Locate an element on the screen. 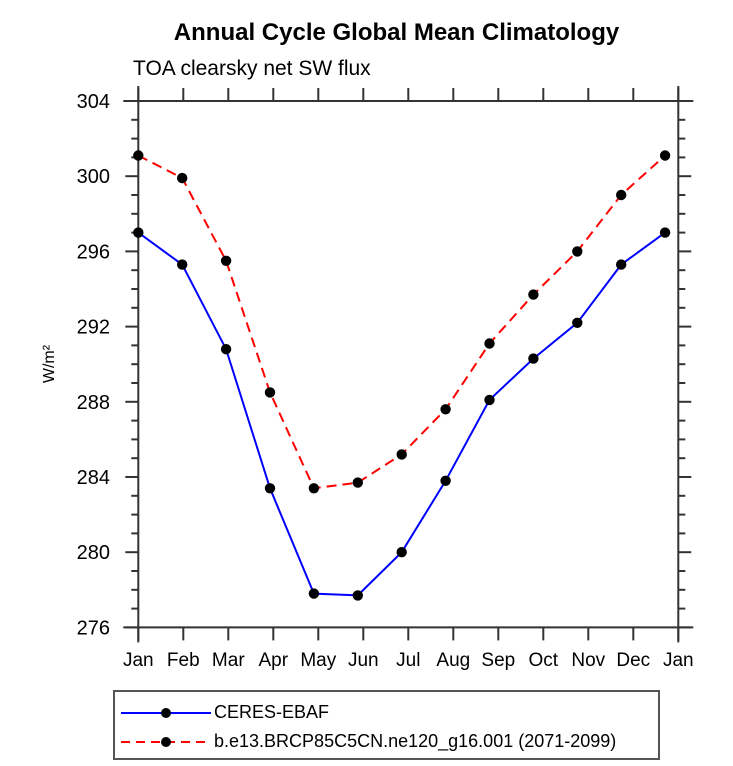 The image size is (733, 766). x-tick-label: Apr is located at coordinates (274, 660).